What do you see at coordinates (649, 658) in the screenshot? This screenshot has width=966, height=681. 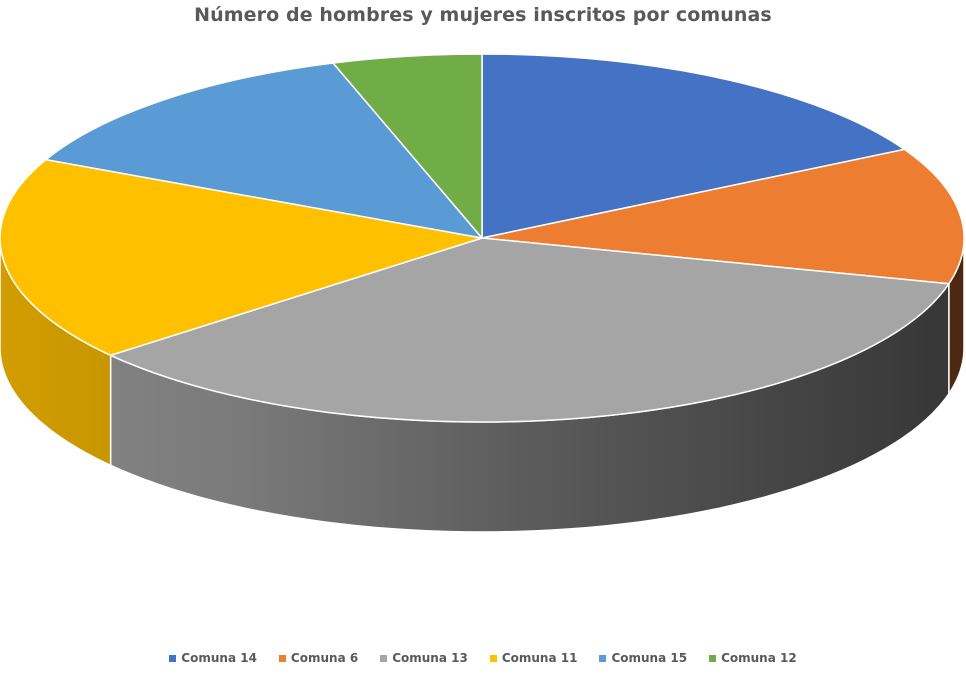 I see `legend-label: Comuna 15` at bounding box center [649, 658].